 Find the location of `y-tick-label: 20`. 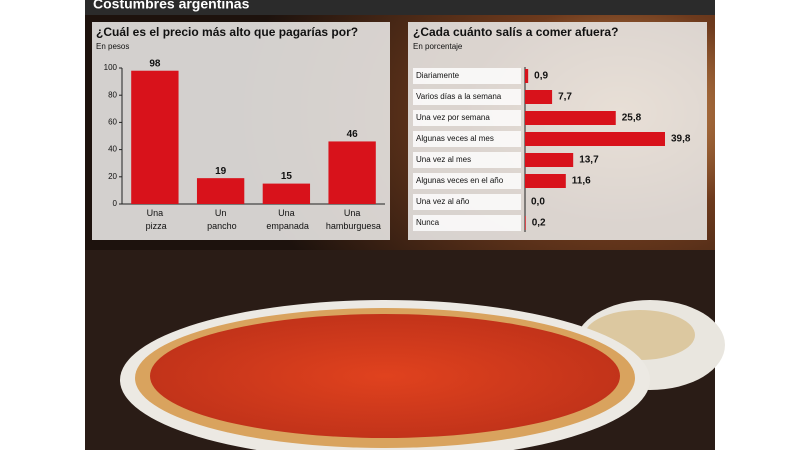

y-tick-label: 20 is located at coordinates (112, 176).